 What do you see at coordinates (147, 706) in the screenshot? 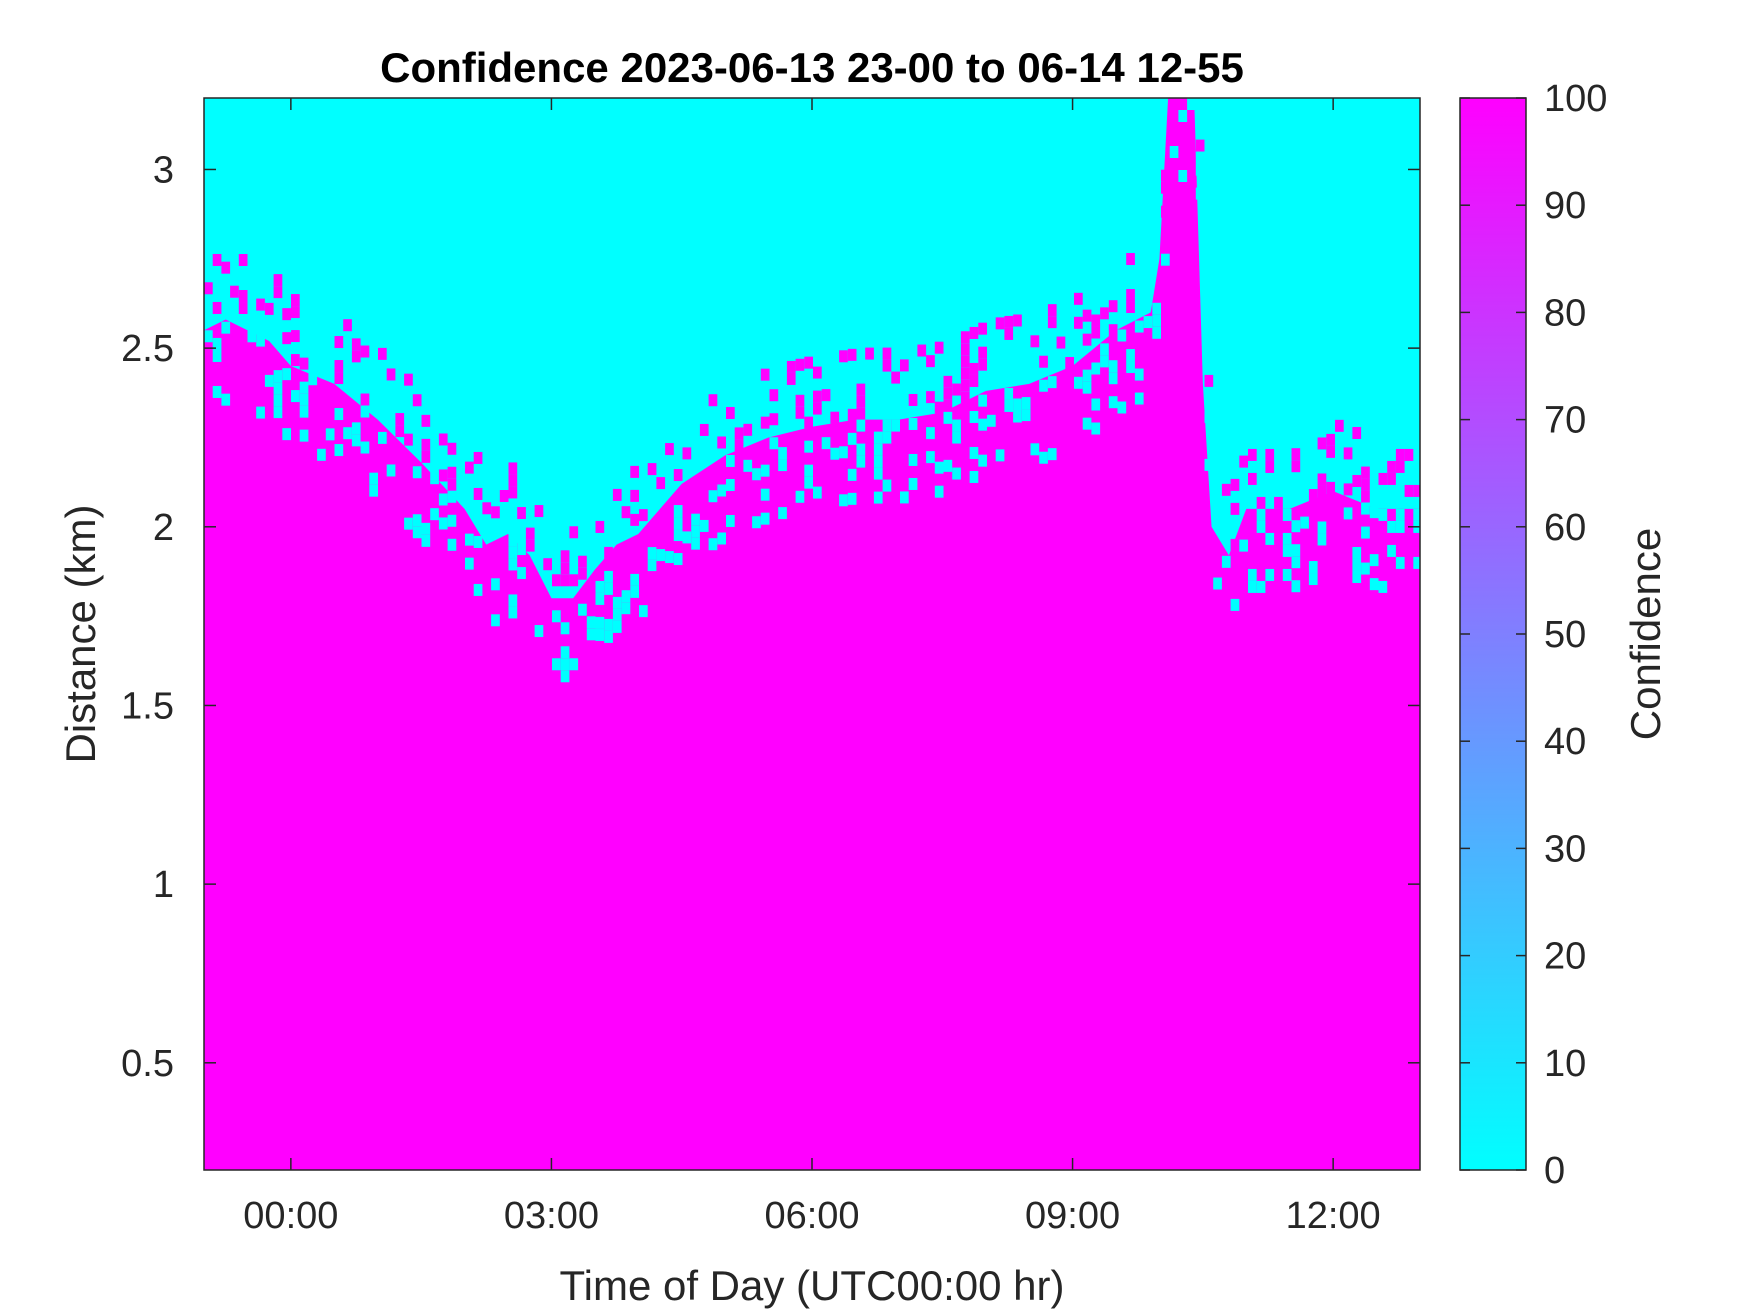
I see `y-tick-label: 1.5` at bounding box center [147, 706].